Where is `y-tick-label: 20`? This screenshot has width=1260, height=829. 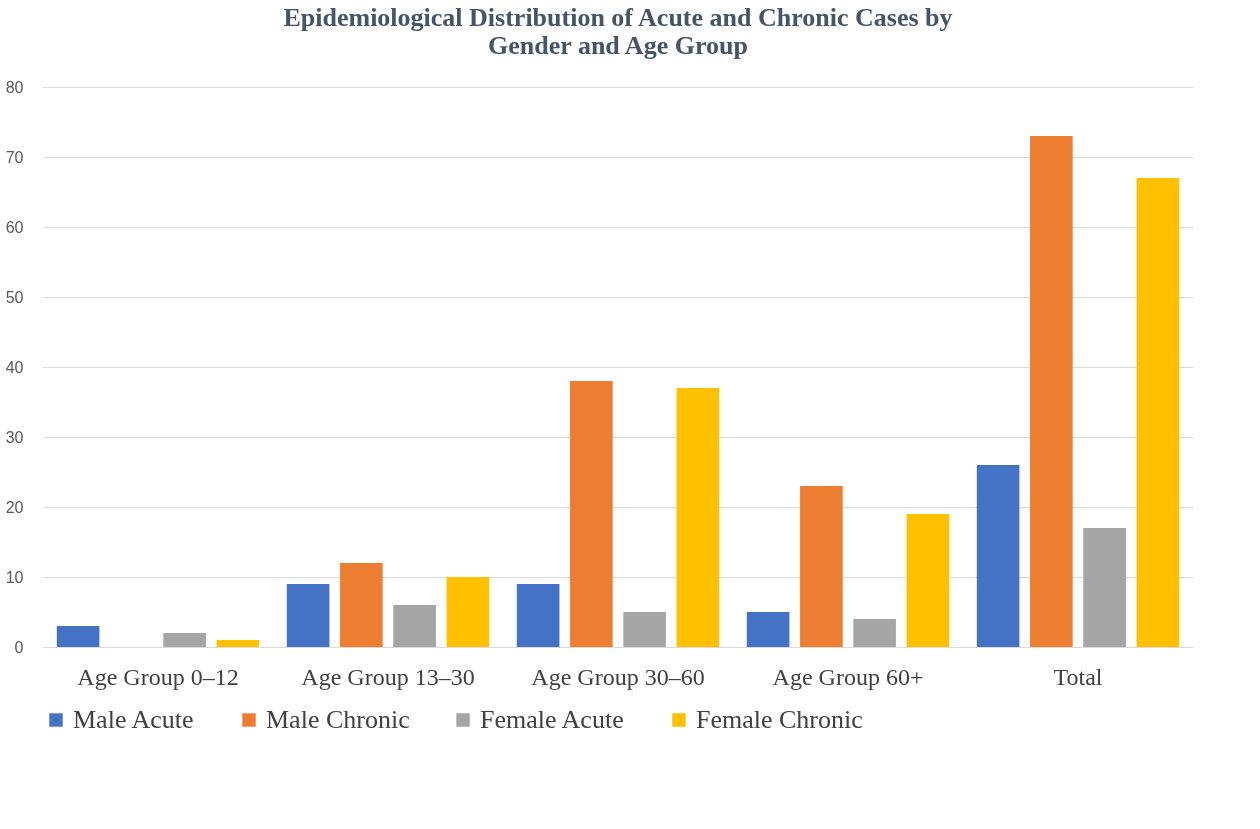
y-tick-label: 20 is located at coordinates (14, 507).